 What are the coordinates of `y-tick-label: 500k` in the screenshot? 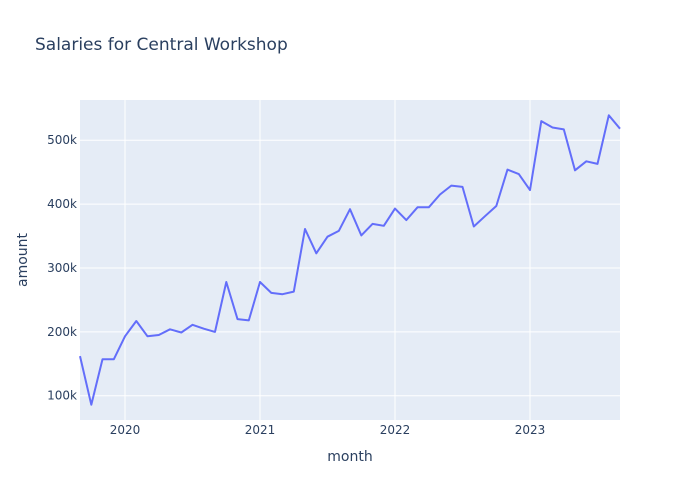 It's located at (62, 140).